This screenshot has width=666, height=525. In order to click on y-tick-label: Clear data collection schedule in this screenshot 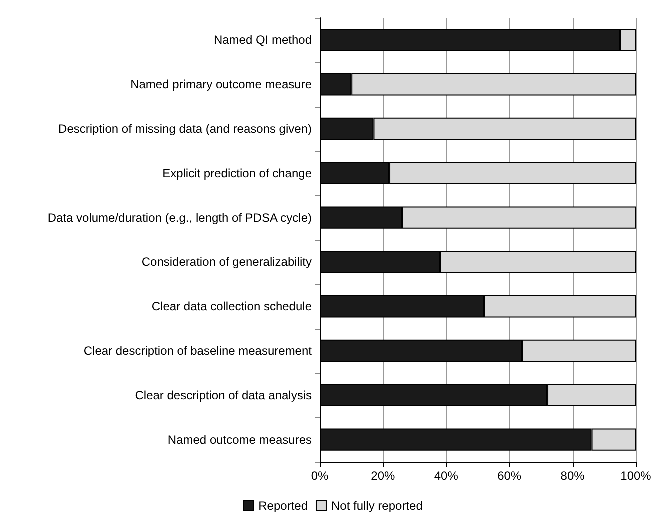, I will do `click(232, 307)`.